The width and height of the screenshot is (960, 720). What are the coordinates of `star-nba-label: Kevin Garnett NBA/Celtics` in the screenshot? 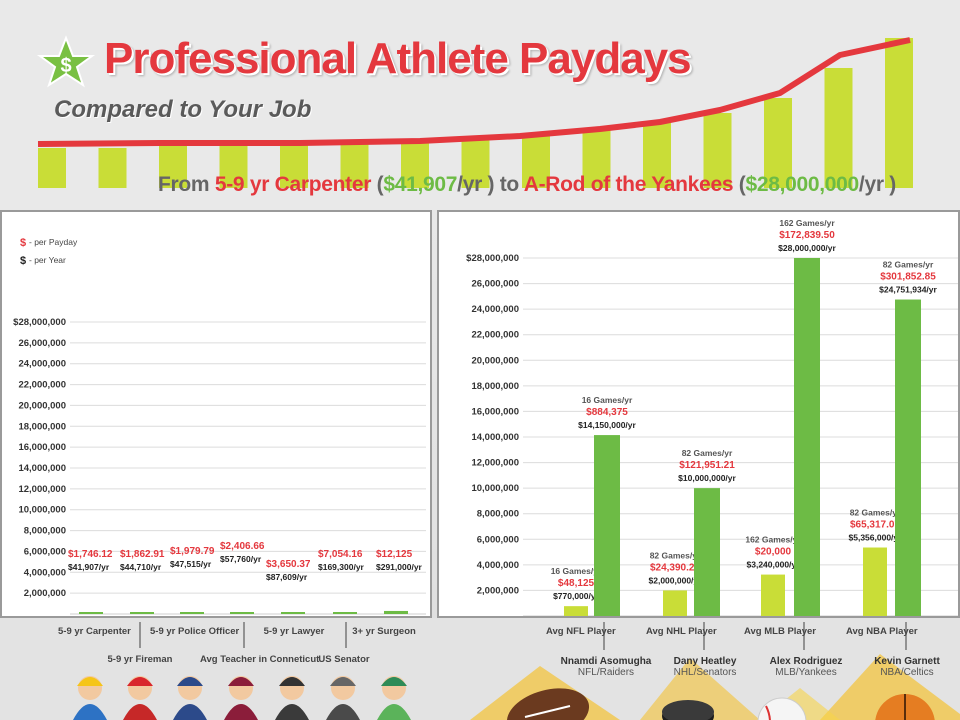 It's located at (907, 667).